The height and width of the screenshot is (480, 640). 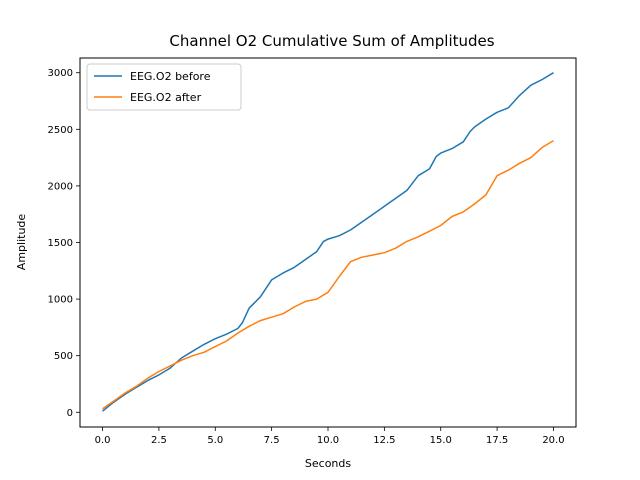 I want to click on x-tick-label: 15.0, so click(x=441, y=440).